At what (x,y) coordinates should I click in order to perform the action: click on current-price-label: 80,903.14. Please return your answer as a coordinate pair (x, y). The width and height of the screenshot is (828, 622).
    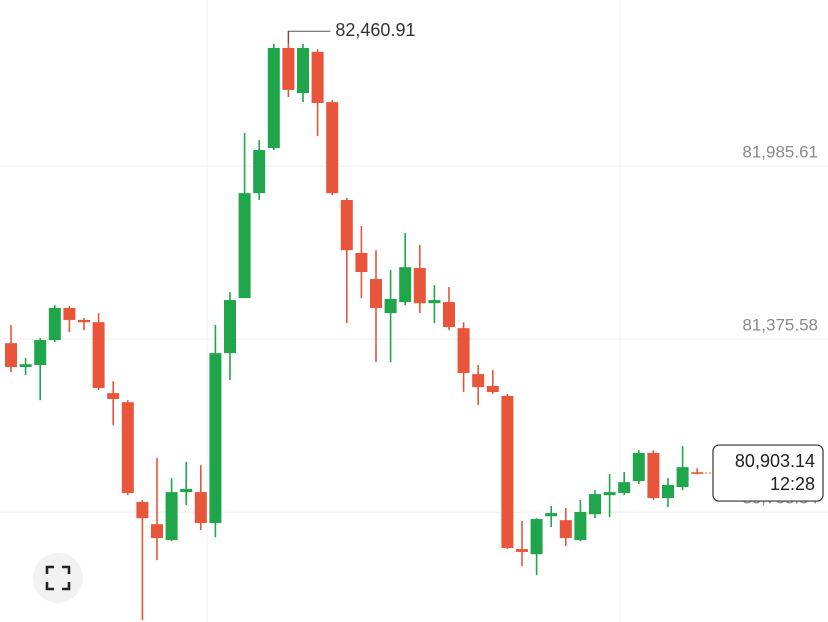
    Looking at the image, I should click on (775, 461).